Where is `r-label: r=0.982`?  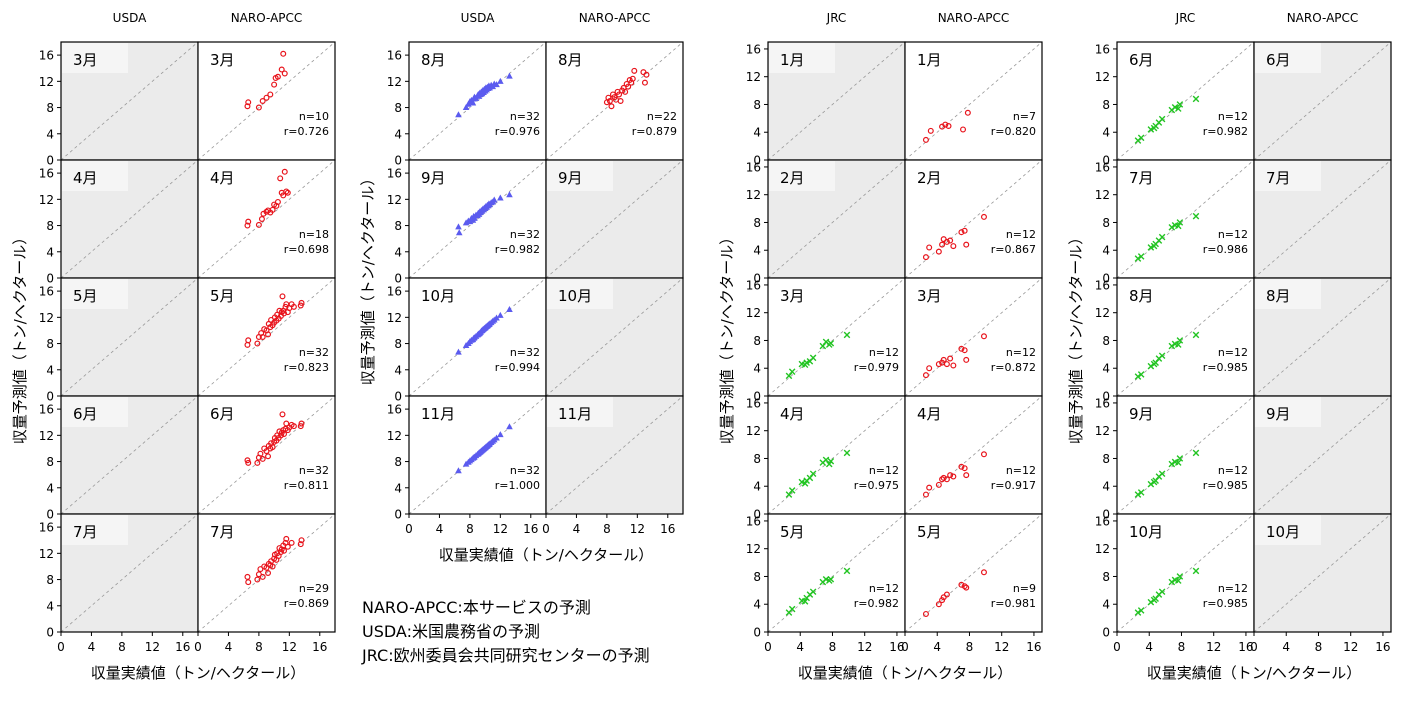
r-label: r=0.982 is located at coordinates (1225, 131).